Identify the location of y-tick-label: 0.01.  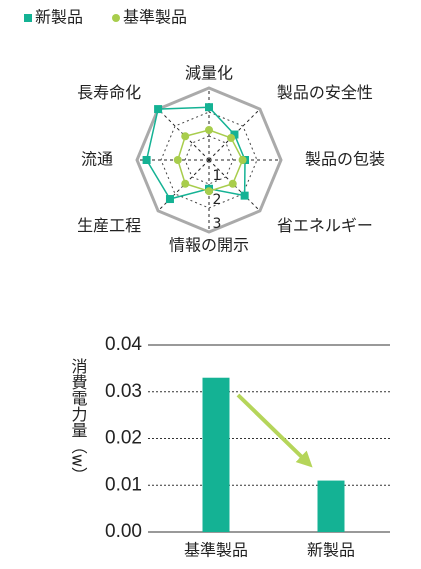
(123, 484).